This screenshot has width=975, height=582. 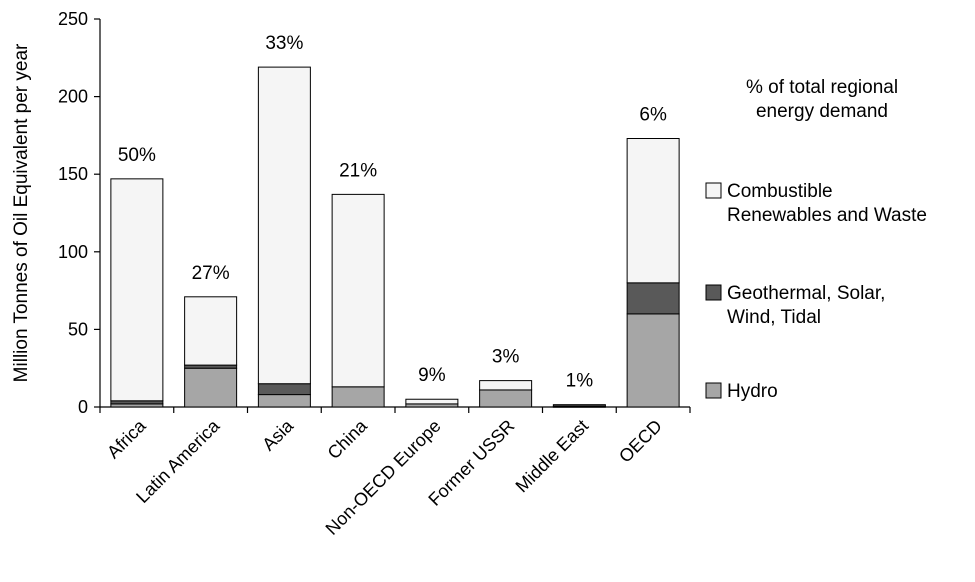 I want to click on category-label: Asia, so click(x=278, y=435).